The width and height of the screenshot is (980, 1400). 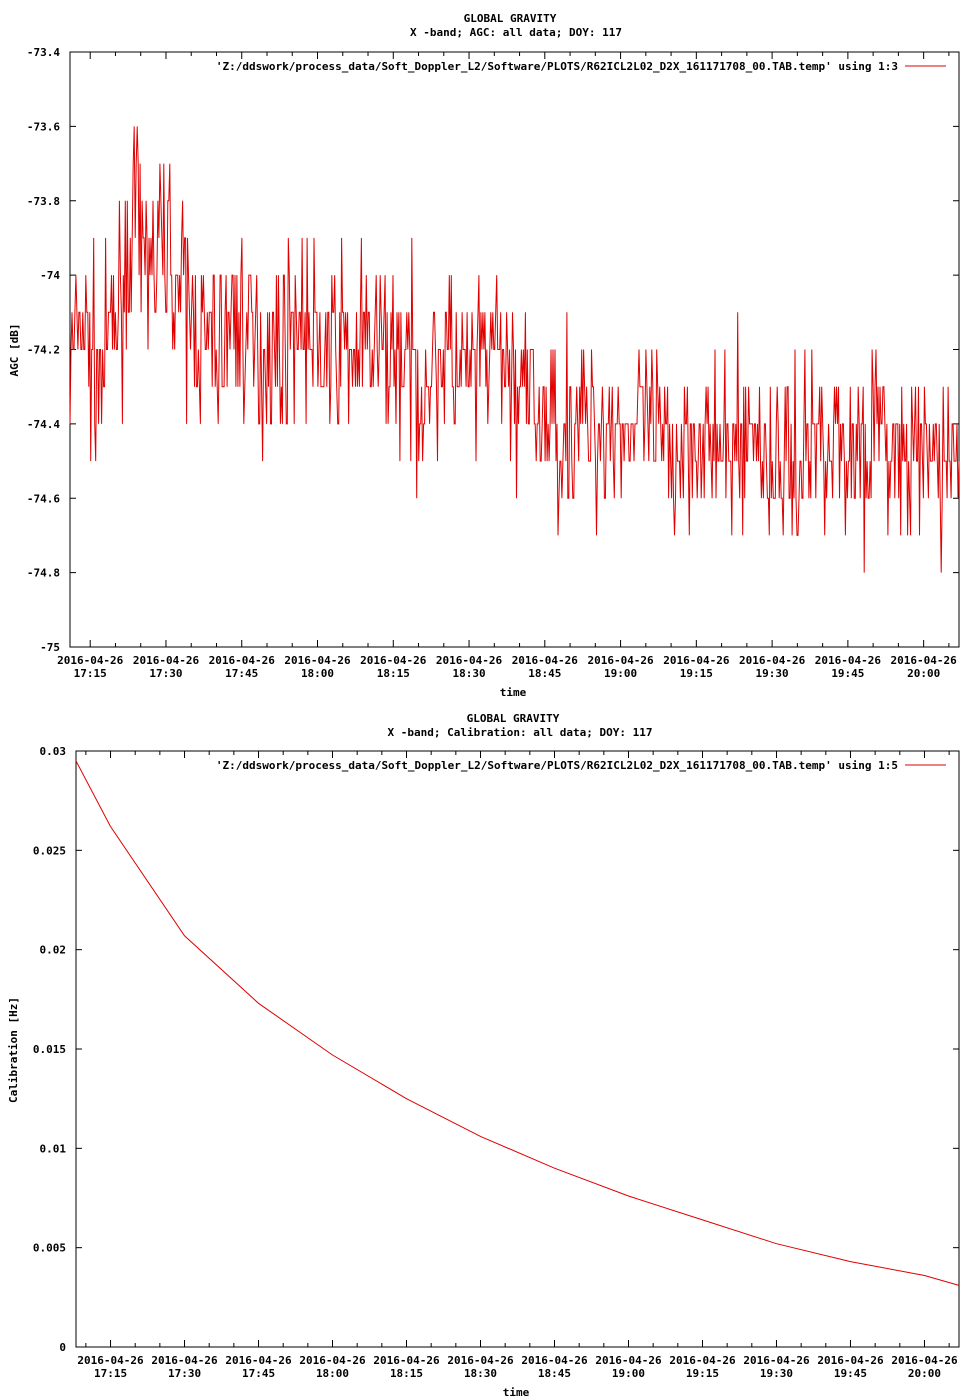 I want to click on calibration-x-tick-time: 18:00, so click(x=332, y=1373).